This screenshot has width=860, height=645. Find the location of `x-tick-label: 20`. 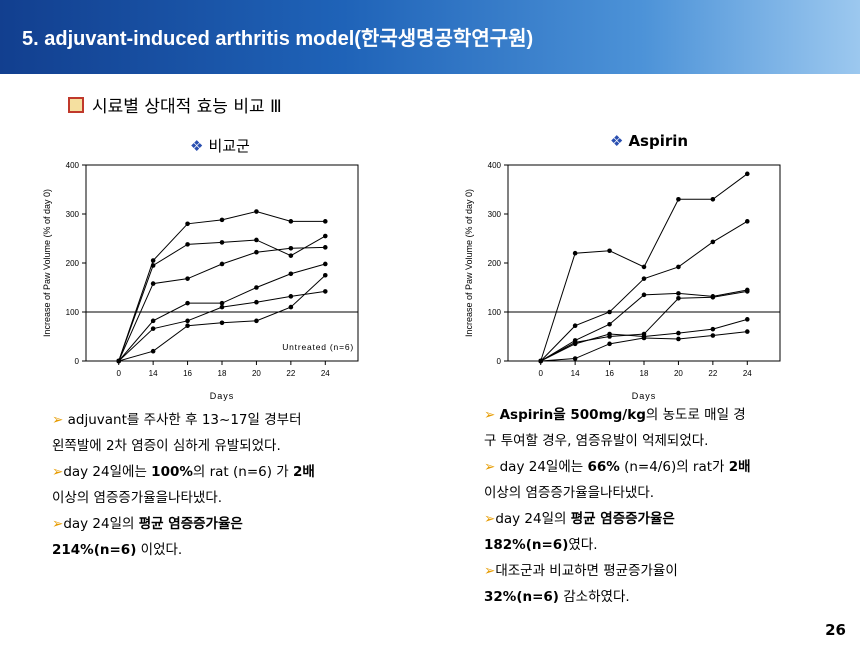

x-tick-label: 20 is located at coordinates (678, 373).